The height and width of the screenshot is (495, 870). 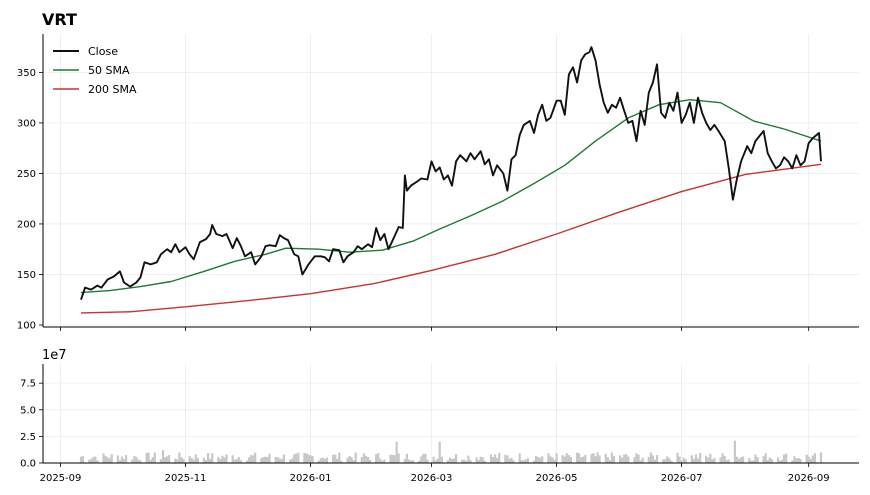 I want to click on price-y-tick-label: 100, so click(x=26, y=325).